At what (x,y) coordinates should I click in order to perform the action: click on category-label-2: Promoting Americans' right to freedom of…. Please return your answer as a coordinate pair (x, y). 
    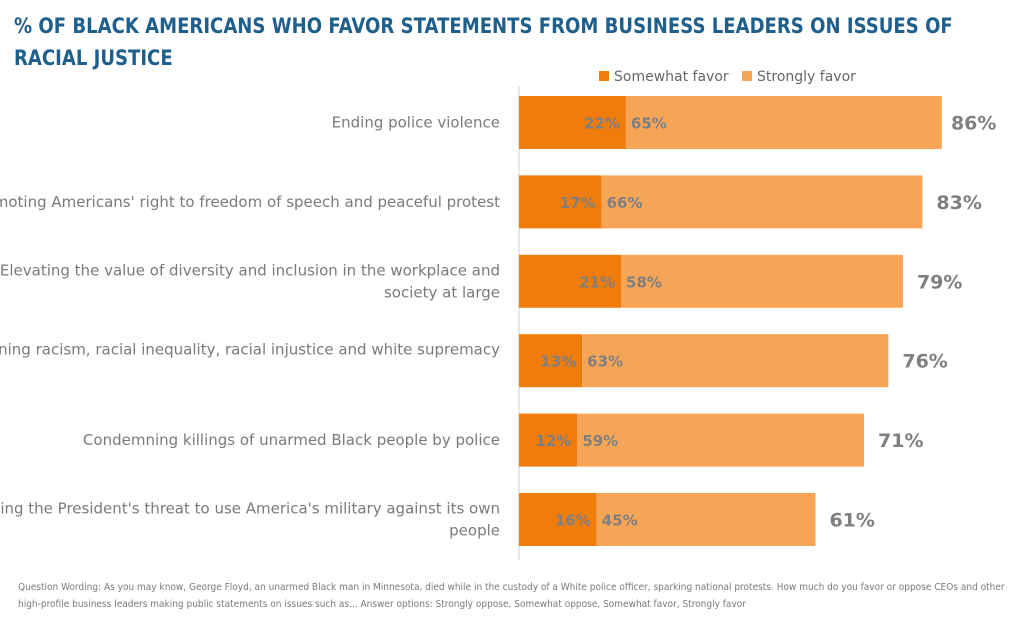
    Looking at the image, I should click on (250, 202).